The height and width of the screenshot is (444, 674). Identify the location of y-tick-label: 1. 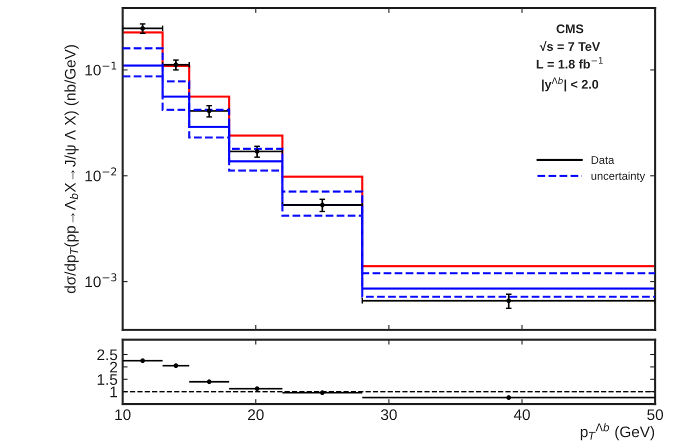
(114, 392).